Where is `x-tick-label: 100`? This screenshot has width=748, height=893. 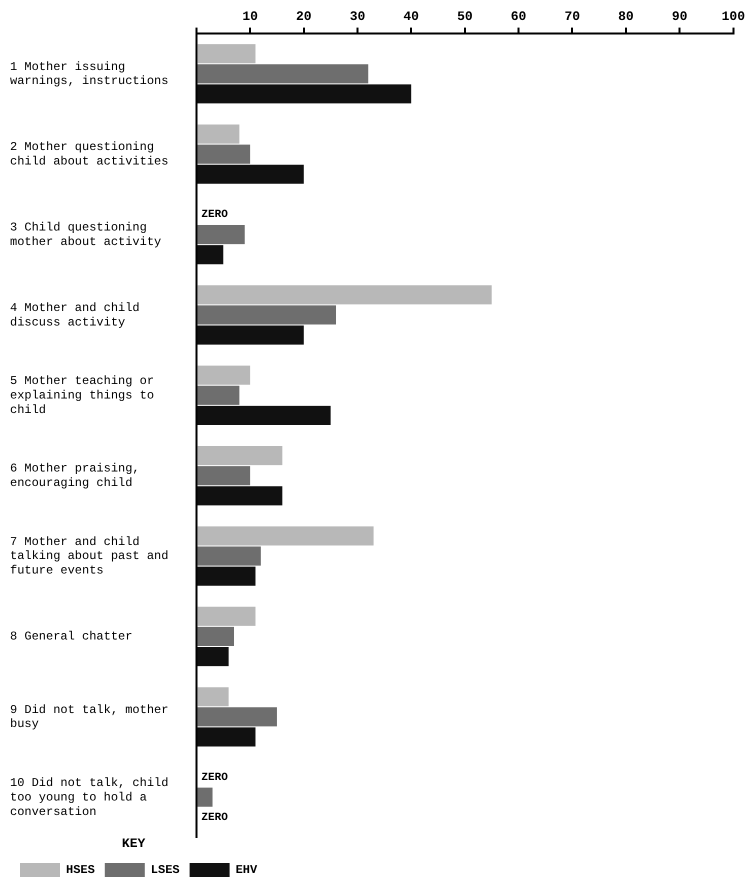
x-tick-label: 100 is located at coordinates (734, 16).